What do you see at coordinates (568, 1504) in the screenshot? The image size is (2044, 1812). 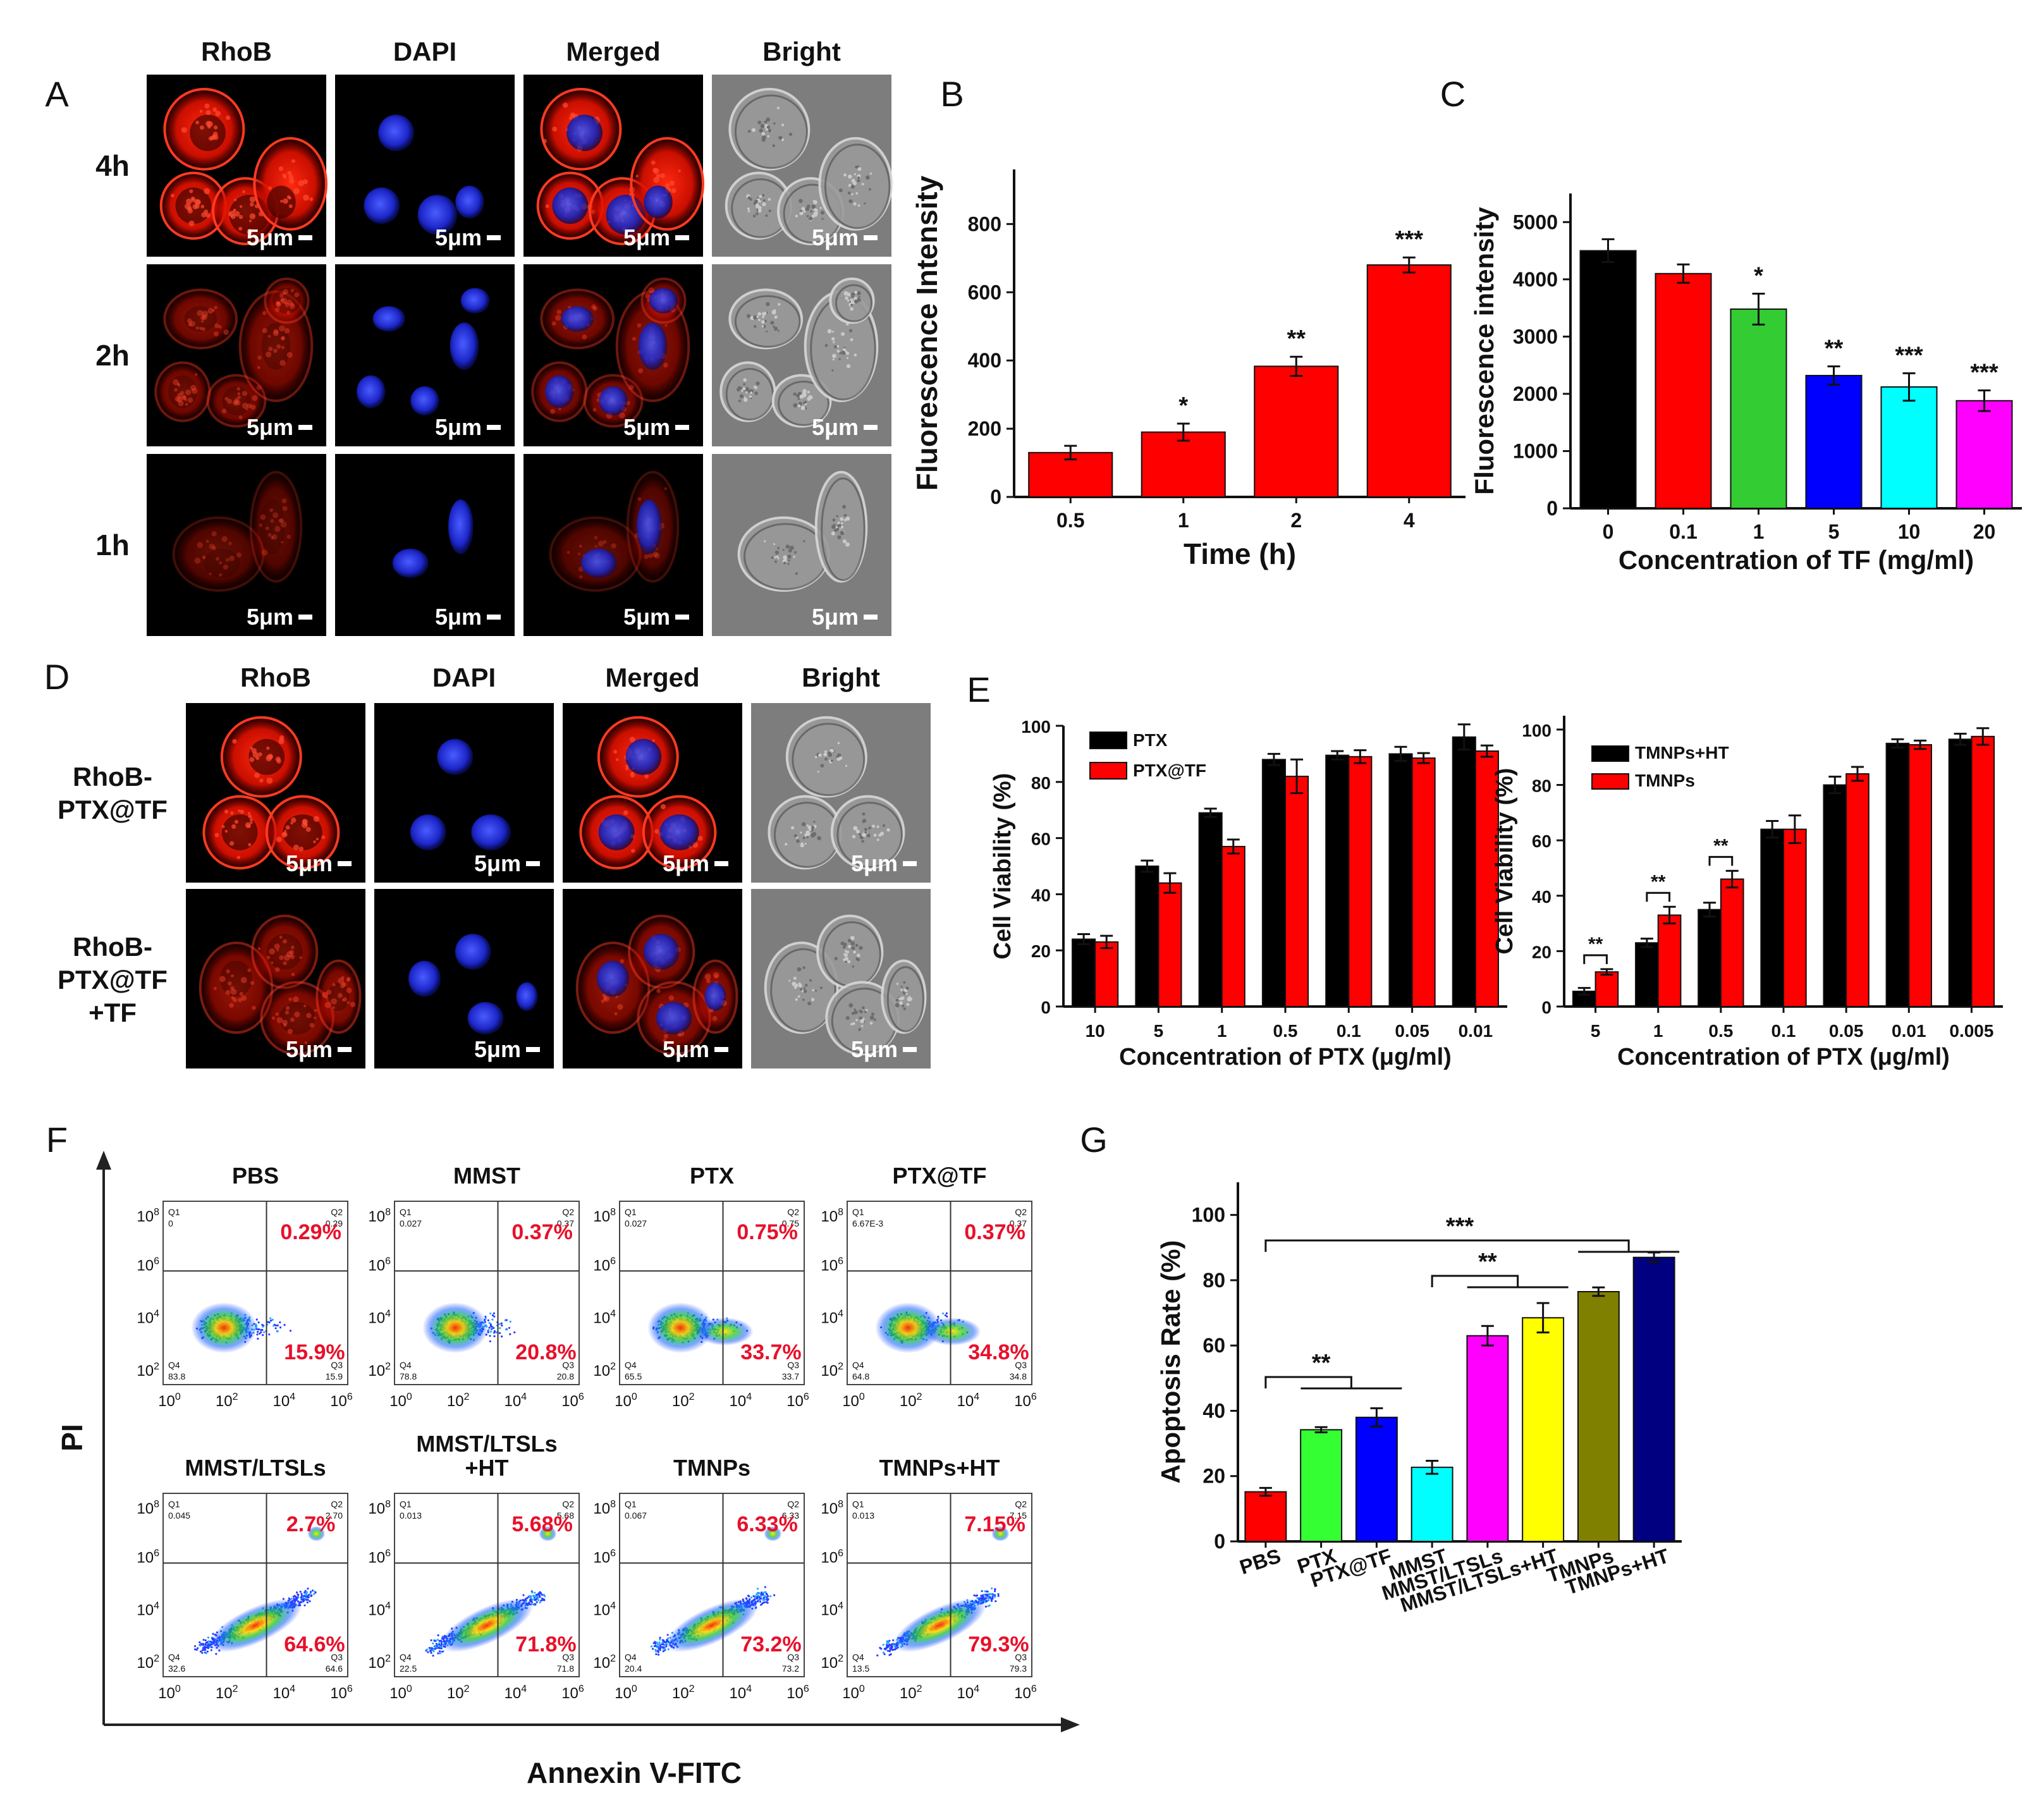 I see `quadrant-id: Q2` at bounding box center [568, 1504].